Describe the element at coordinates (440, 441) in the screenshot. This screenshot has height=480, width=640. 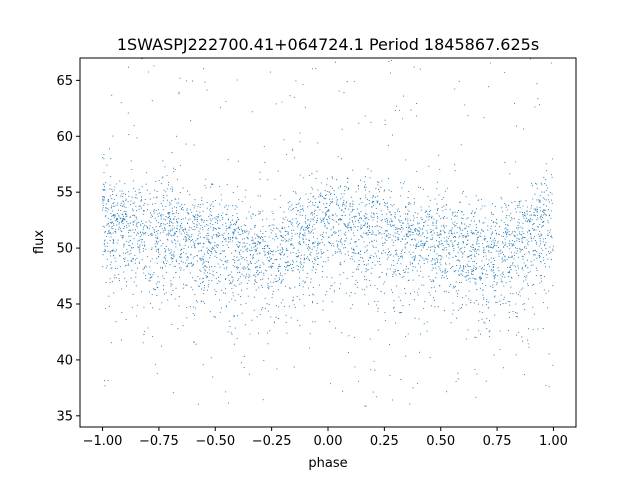
I see `x-tick-label: 0.50` at that location.